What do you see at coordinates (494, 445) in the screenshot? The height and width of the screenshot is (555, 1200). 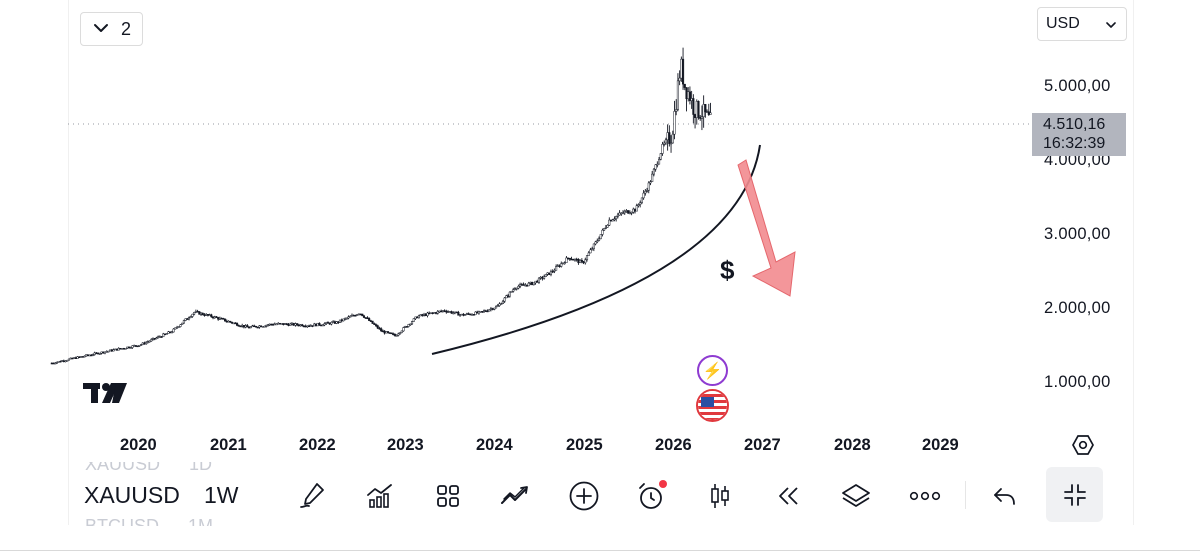 I see `time-axis-label: 2024` at bounding box center [494, 445].